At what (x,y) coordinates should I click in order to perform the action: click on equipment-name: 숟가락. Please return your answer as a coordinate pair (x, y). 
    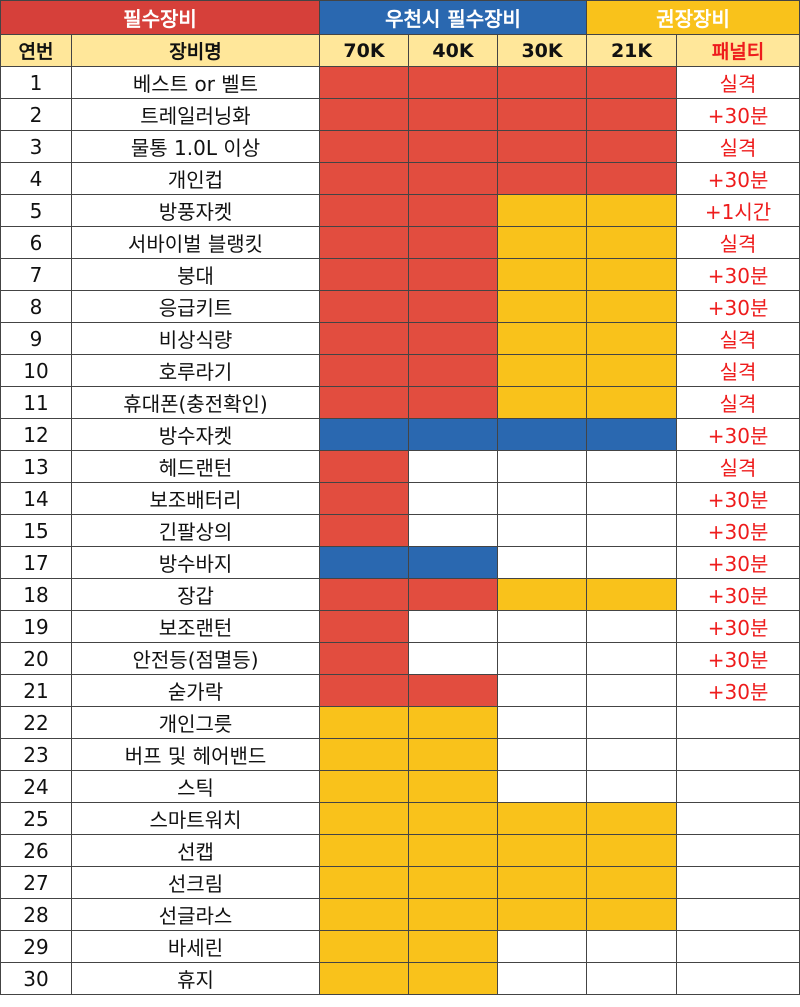
    Looking at the image, I should click on (195, 690).